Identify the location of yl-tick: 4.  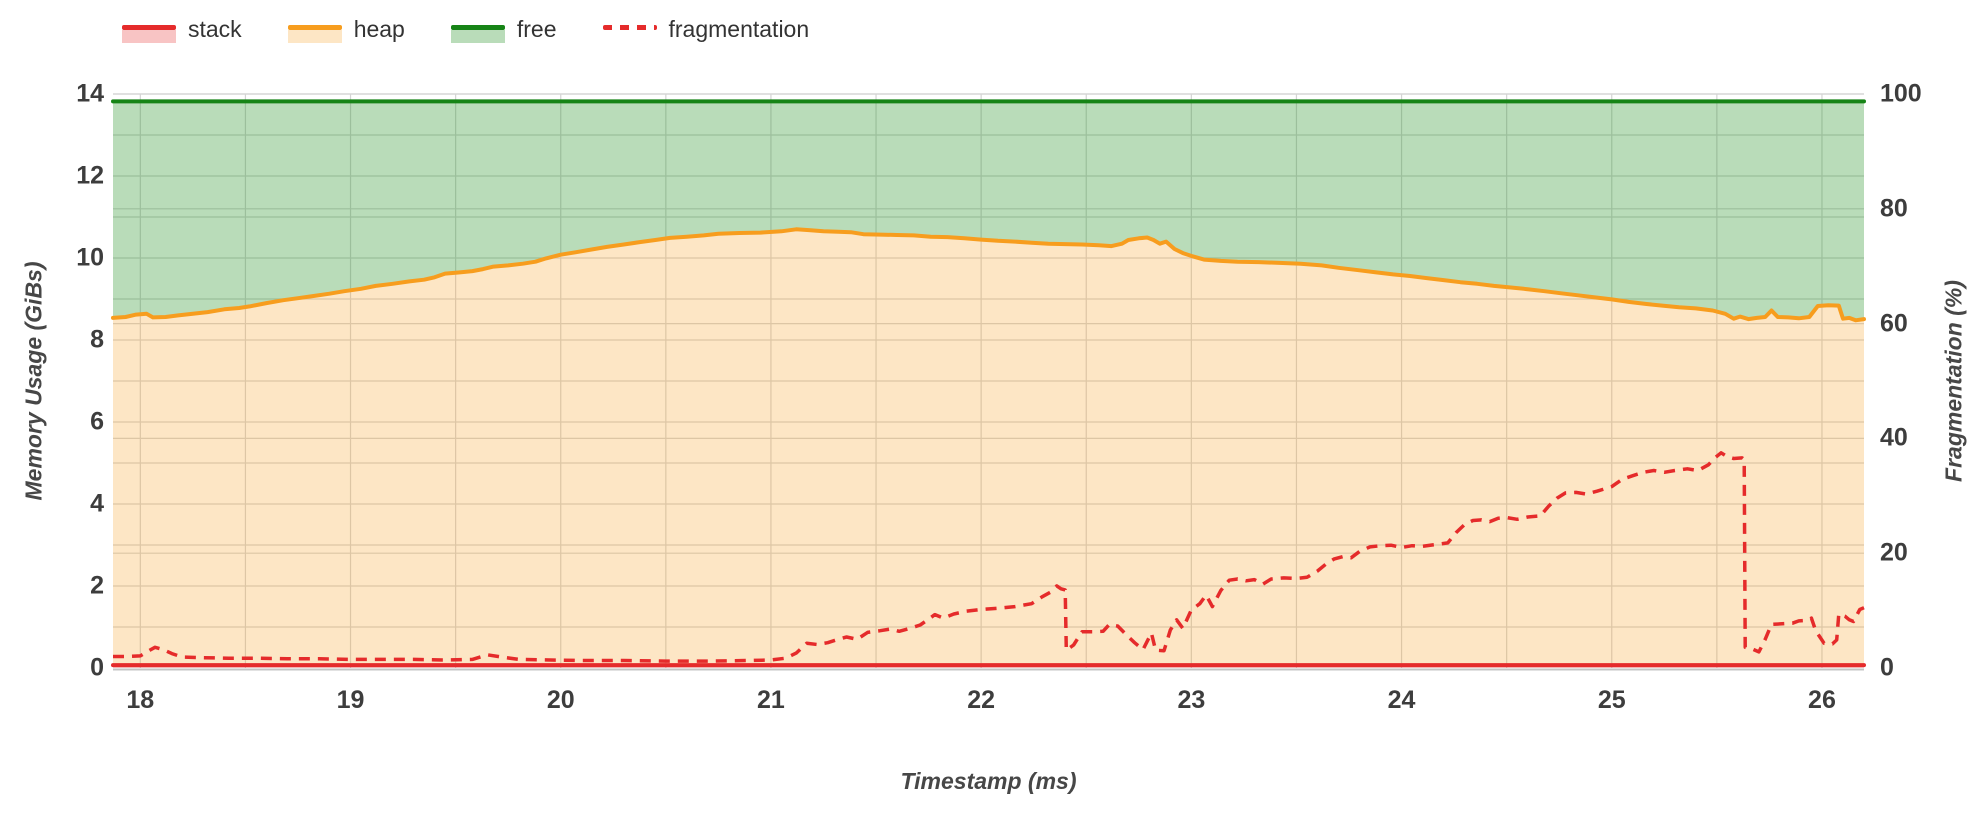
(97, 503).